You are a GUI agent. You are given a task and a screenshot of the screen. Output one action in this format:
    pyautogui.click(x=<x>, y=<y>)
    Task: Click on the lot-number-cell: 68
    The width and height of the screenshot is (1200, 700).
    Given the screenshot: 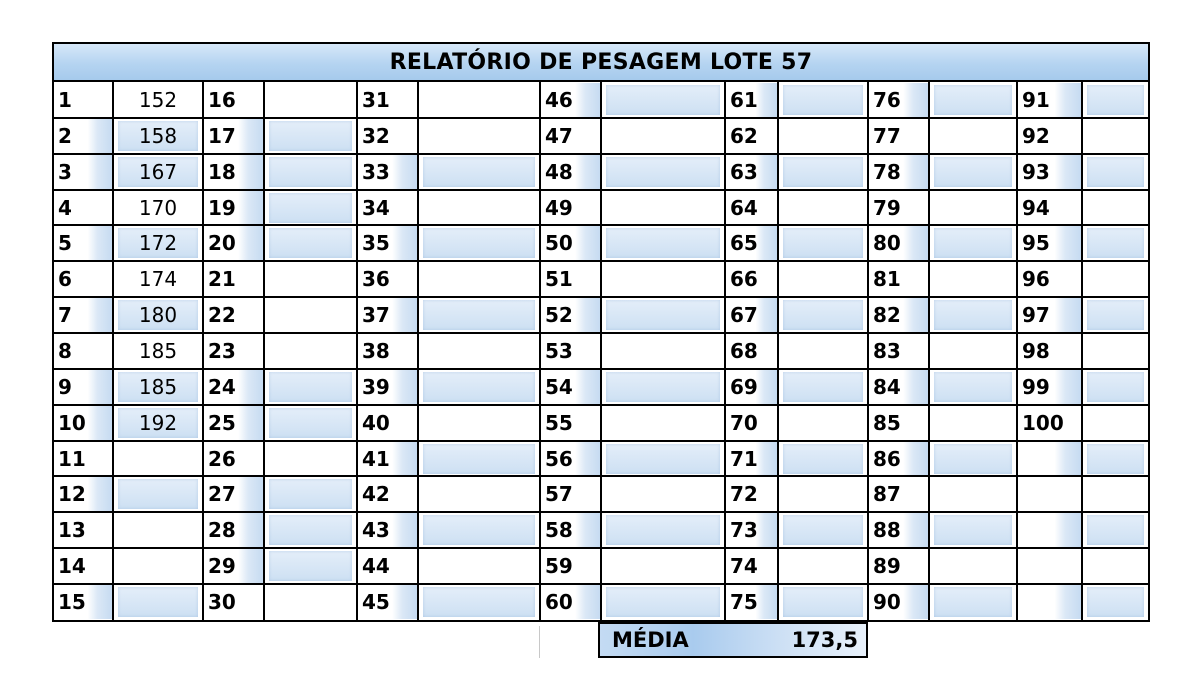 What is the action you would take?
    pyautogui.click(x=744, y=350)
    